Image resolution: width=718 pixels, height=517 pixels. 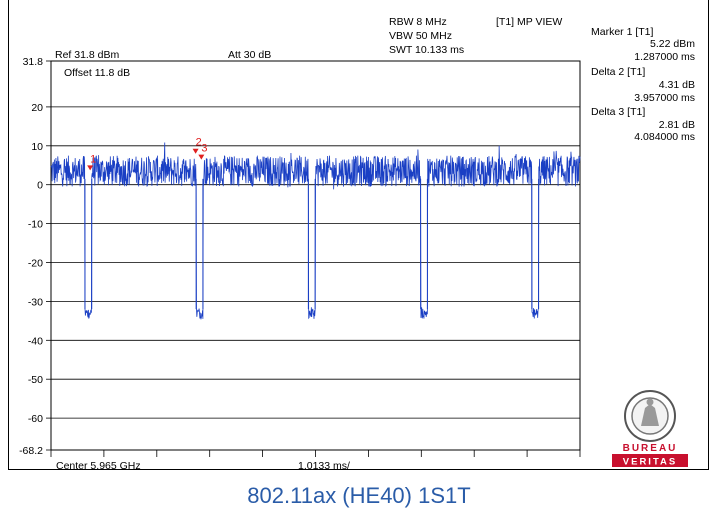 What do you see at coordinates (529, 22) in the screenshot?
I see `view-label: [T1] MP VIEW` at bounding box center [529, 22].